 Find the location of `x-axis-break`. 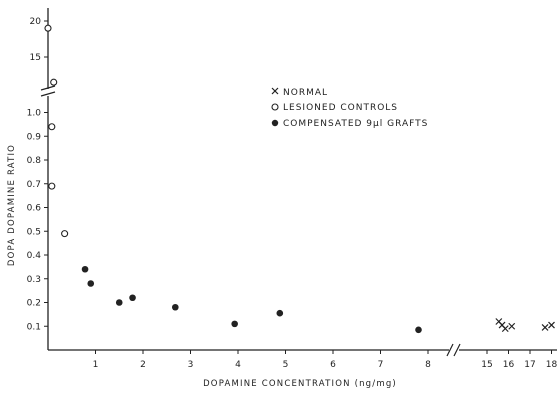

x-axis-break is located at coordinates (453, 350).